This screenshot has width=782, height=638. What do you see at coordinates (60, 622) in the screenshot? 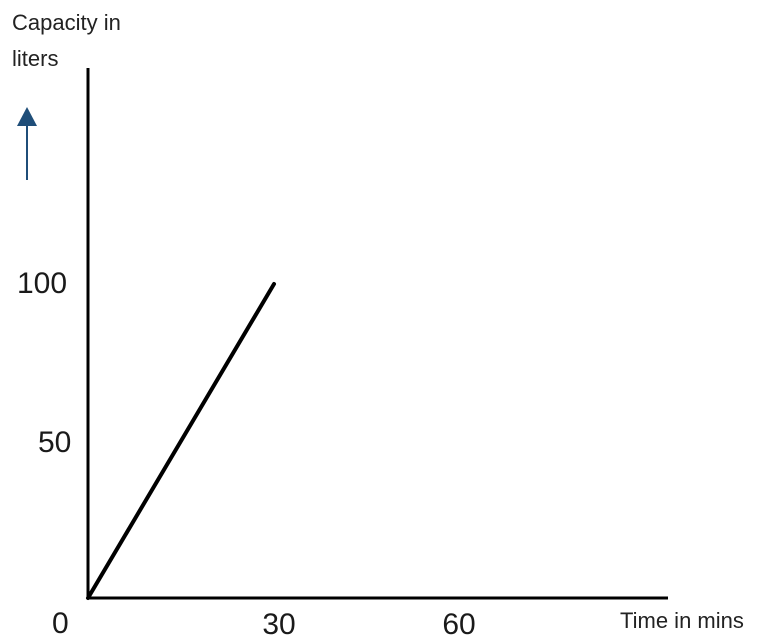
I see `origin-label: 0` at bounding box center [60, 622].